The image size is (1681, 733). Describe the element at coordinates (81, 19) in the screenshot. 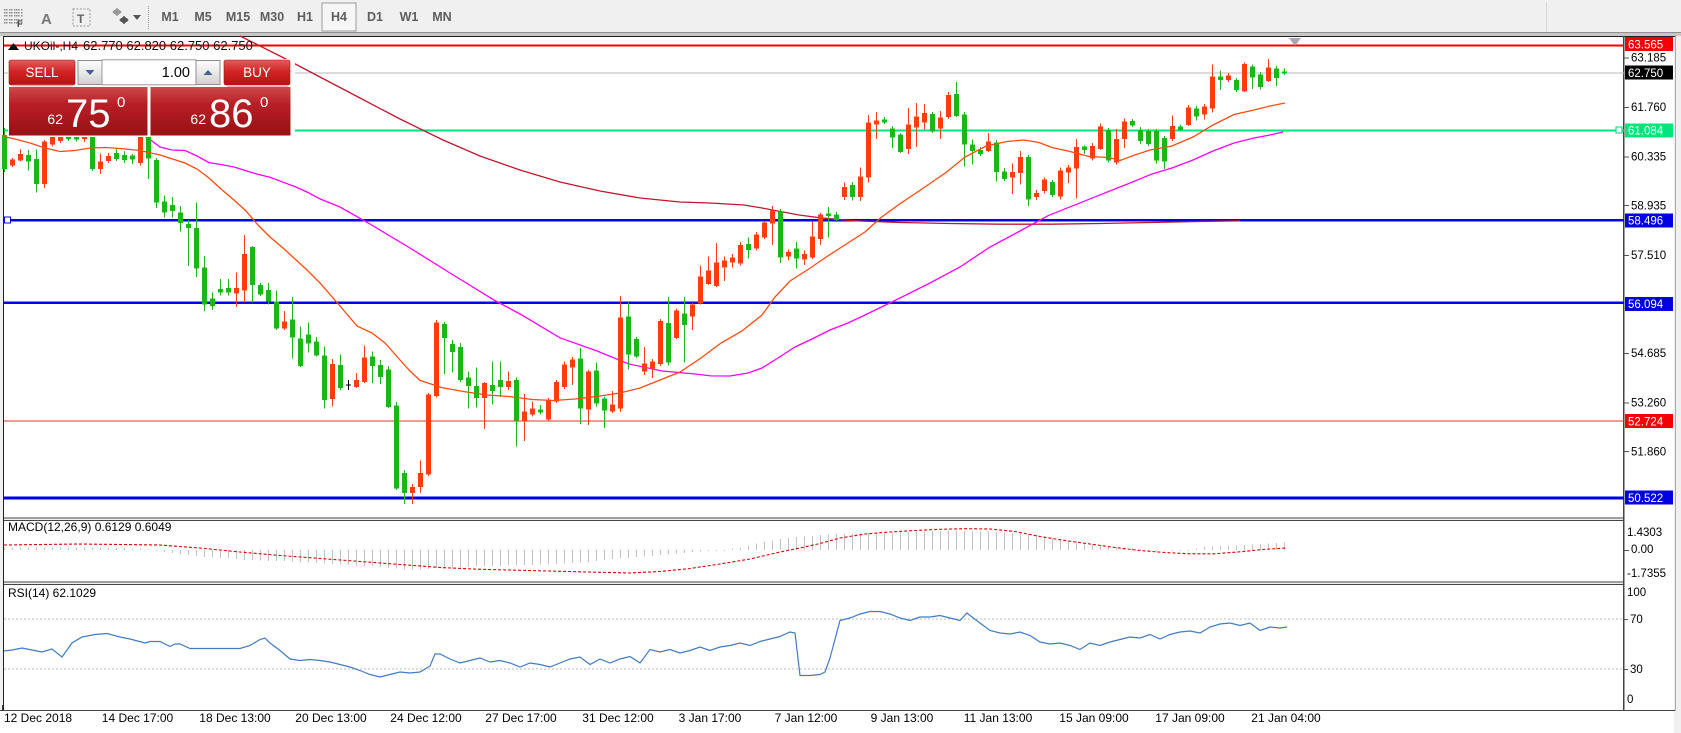

I see `svg-text: T` at that location.